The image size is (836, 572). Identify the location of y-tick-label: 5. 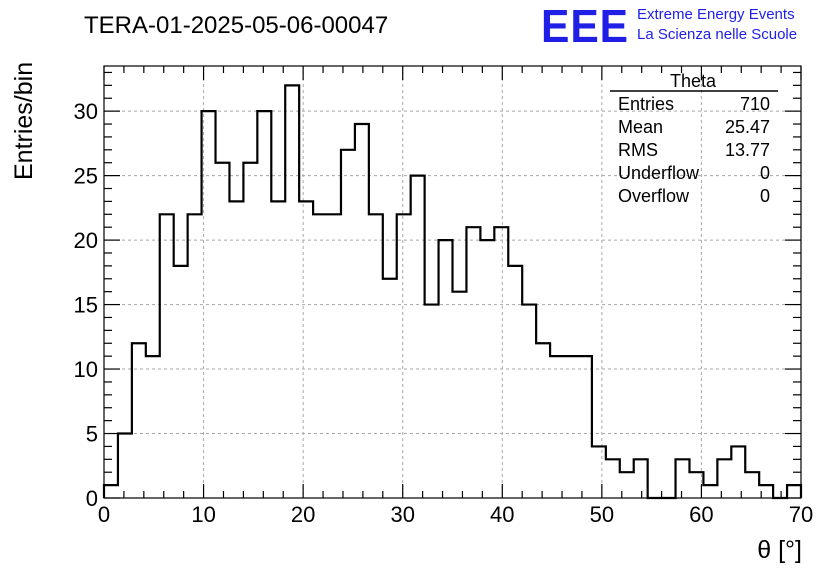
(92, 434).